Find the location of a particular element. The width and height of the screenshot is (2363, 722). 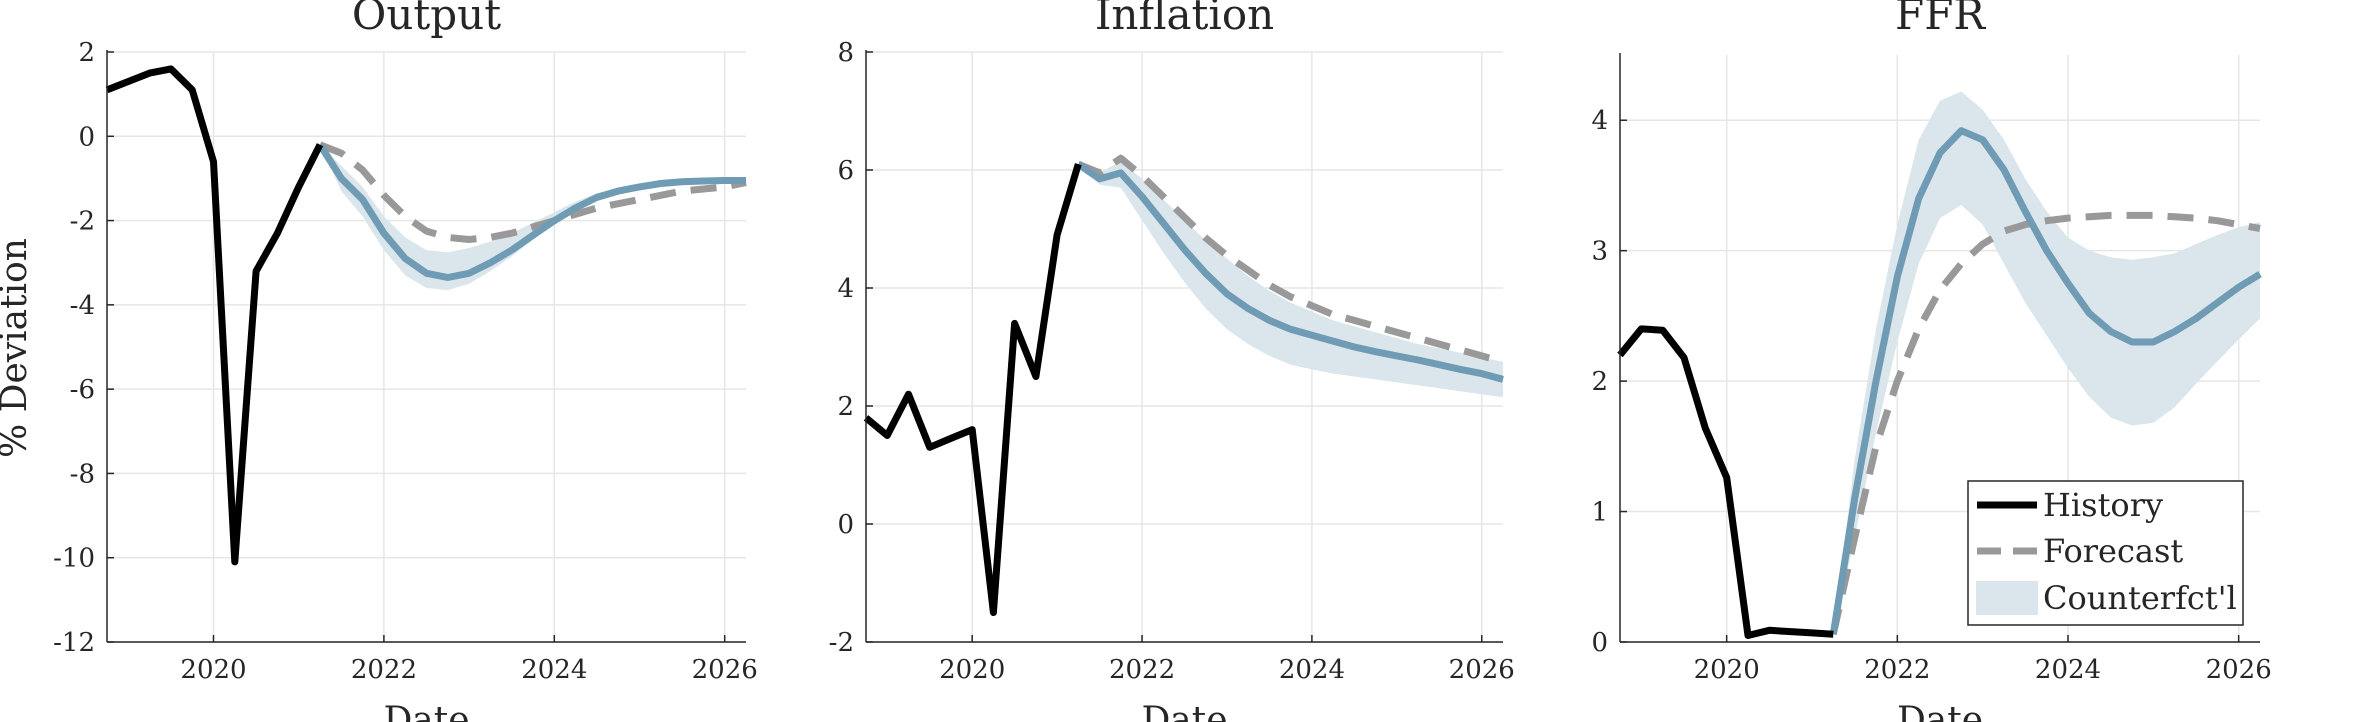

output-y-tick-label-8: -8 is located at coordinates (82, 474).